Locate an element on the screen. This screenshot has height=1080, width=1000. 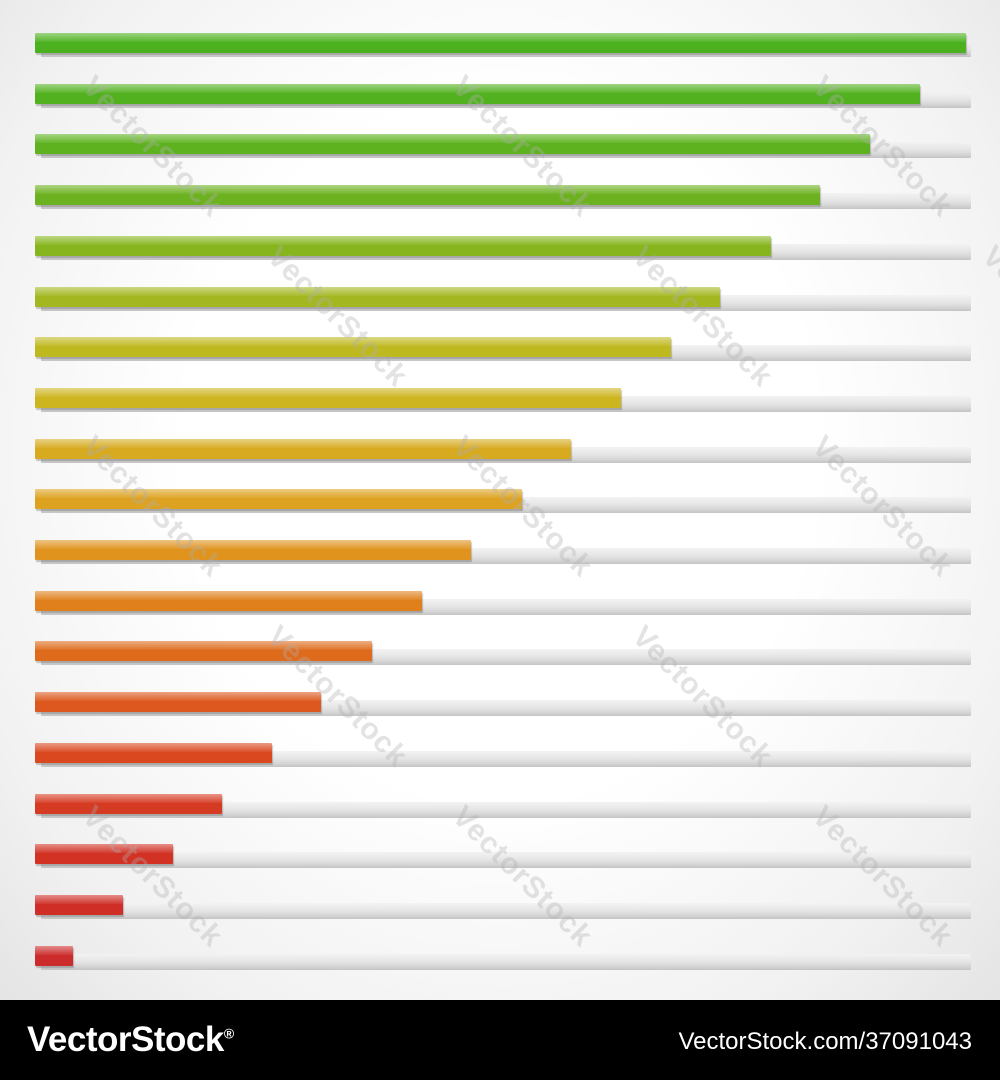
footer-brand-logo: VectorStock® is located at coordinates (130, 1040).